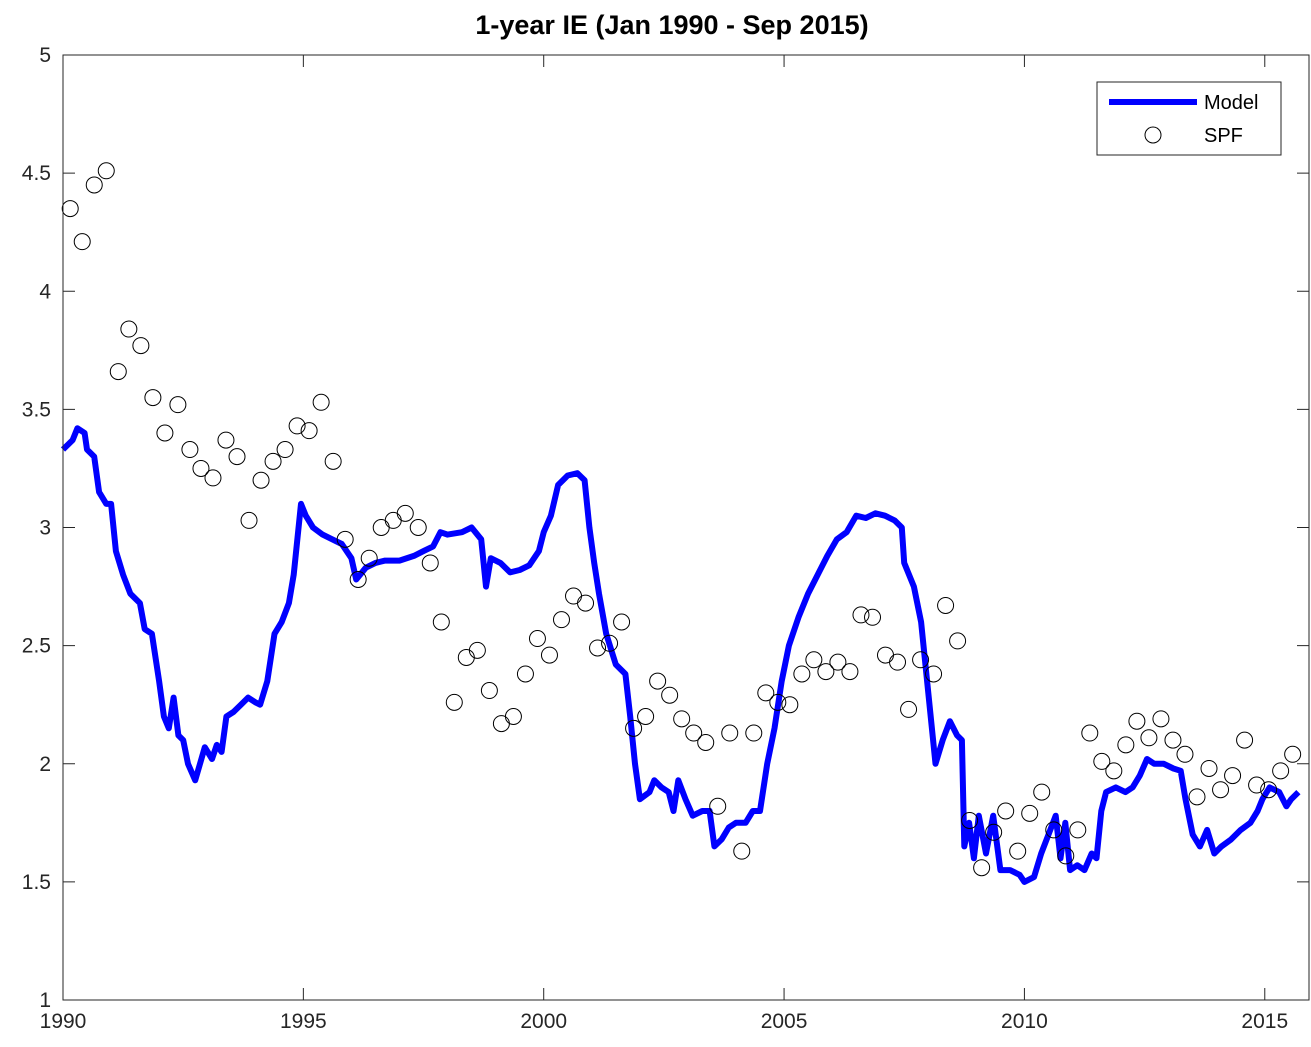 Image resolution: width=1311 pixels, height=1047 pixels. Describe the element at coordinates (36, 173) in the screenshot. I see `y-tick-label: 4.5` at that location.